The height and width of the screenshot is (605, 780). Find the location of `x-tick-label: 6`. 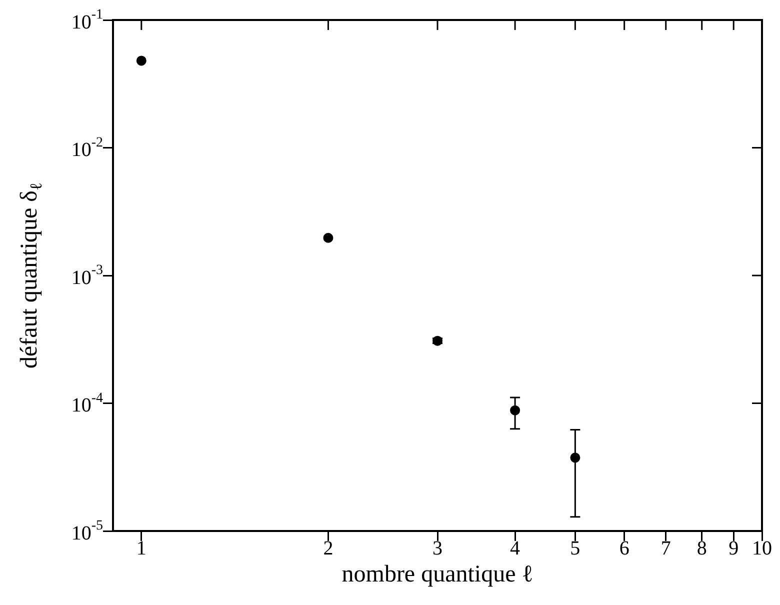

x-tick-label: 6 is located at coordinates (624, 548).